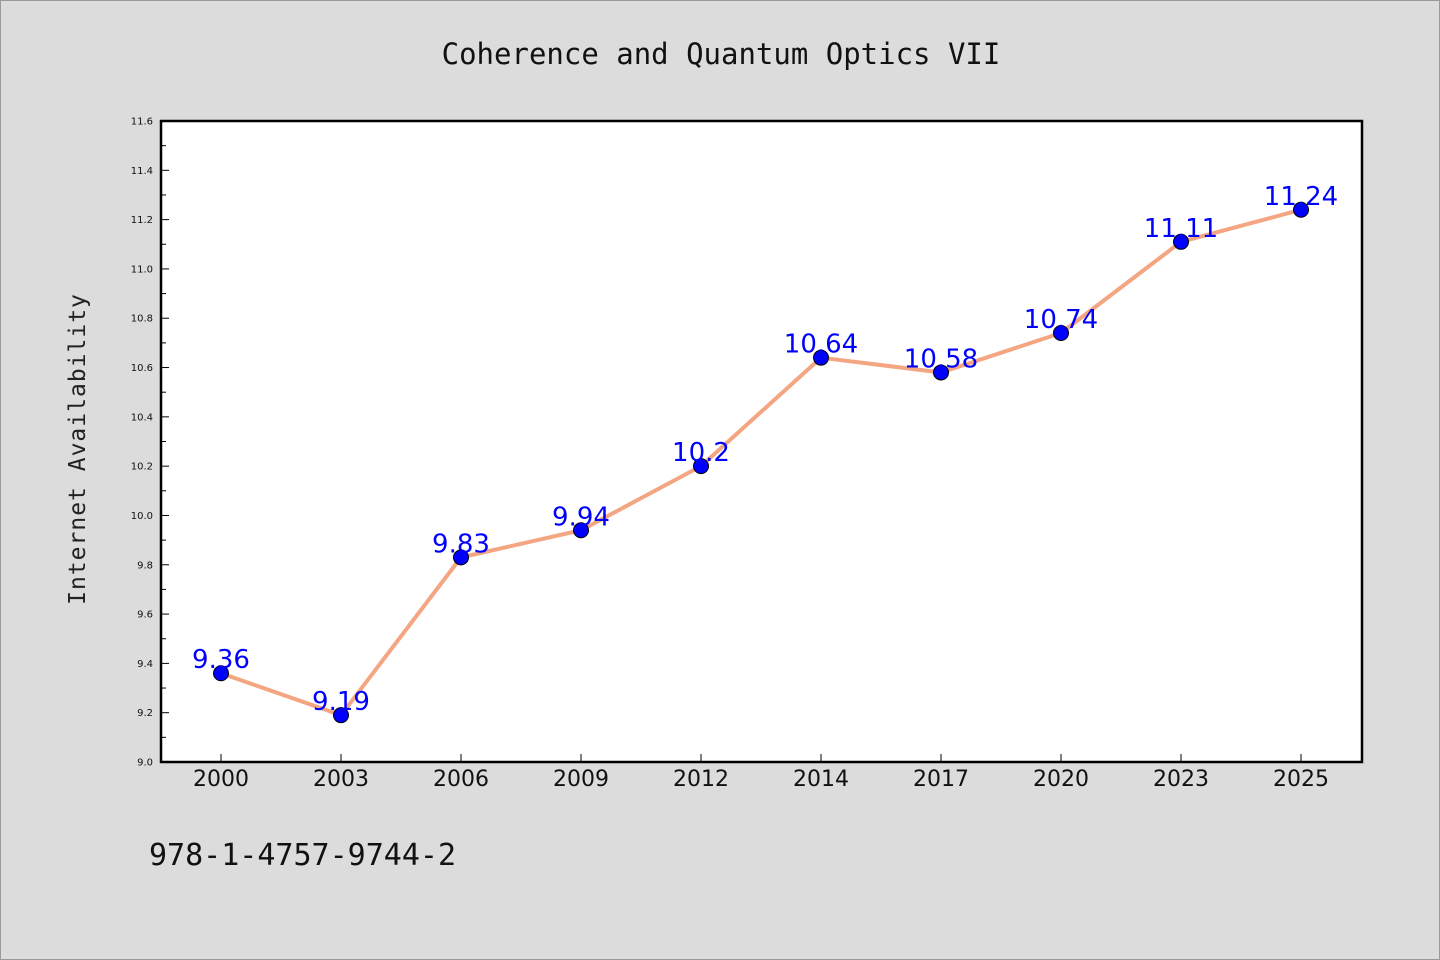 The height and width of the screenshot is (960, 1440). I want to click on x-tick-label: 2000, so click(221, 779).